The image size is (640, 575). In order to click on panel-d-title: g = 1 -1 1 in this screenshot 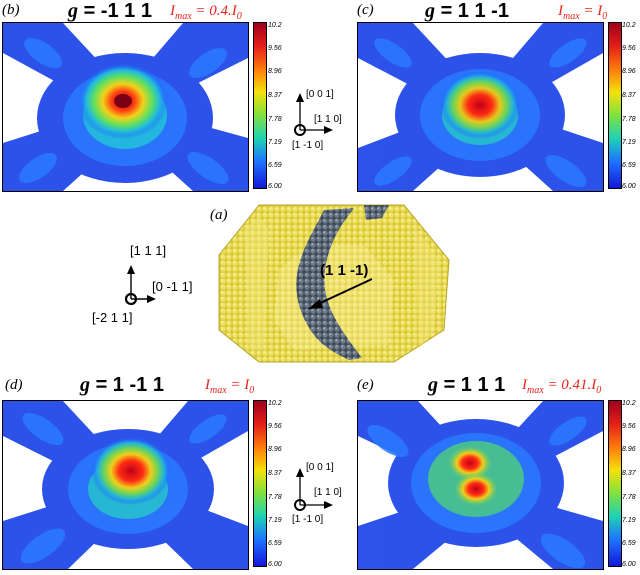, I will do `click(122, 385)`.